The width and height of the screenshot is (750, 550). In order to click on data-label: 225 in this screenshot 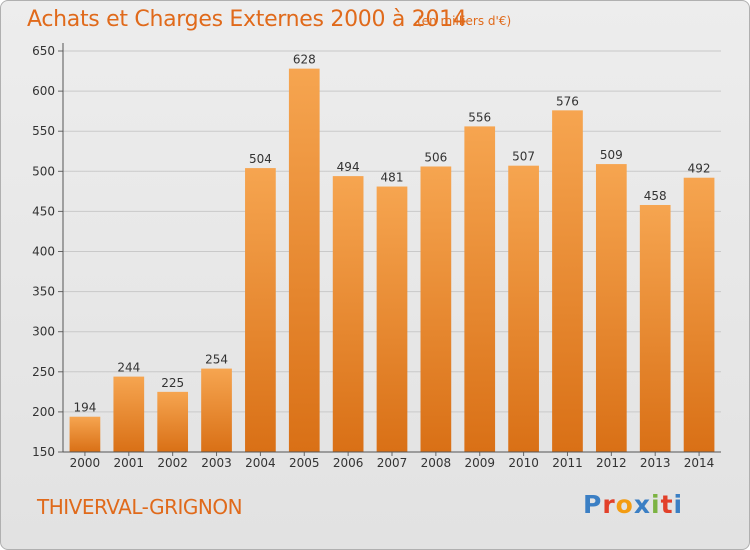, I will do `click(172, 383)`.